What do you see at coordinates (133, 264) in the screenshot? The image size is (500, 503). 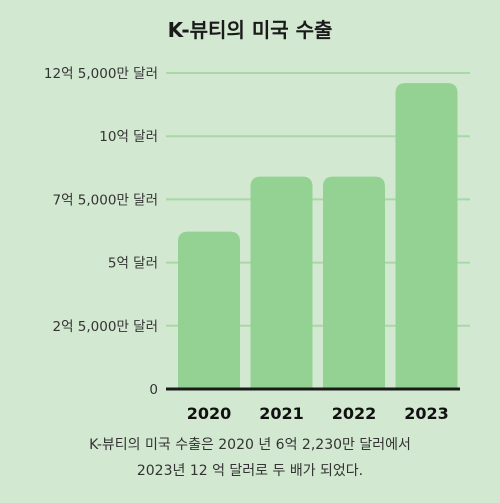 I see `y-tick-label: 5억 달러` at bounding box center [133, 264].